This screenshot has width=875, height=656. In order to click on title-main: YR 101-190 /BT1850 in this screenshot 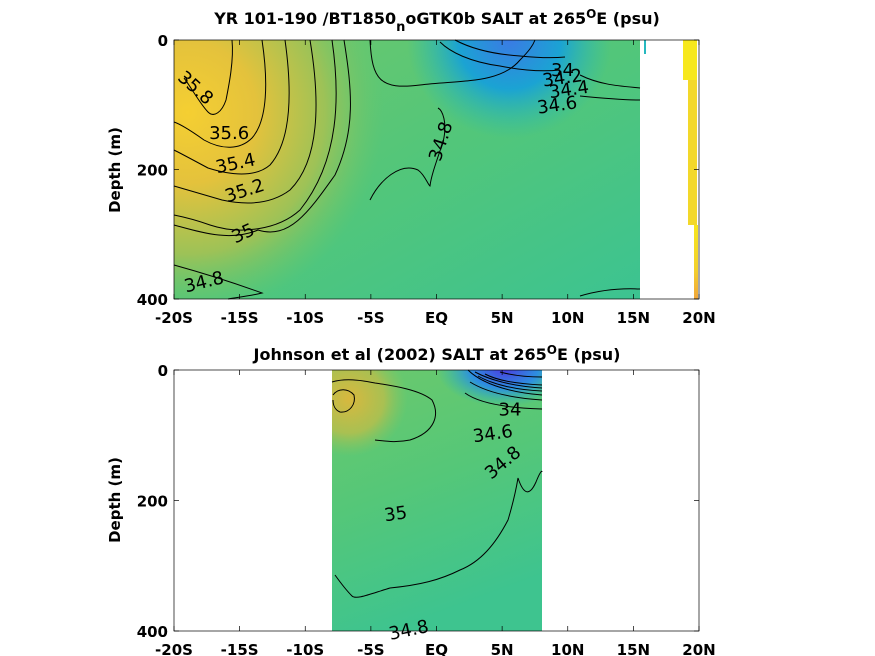, I will do `click(304, 18)`.